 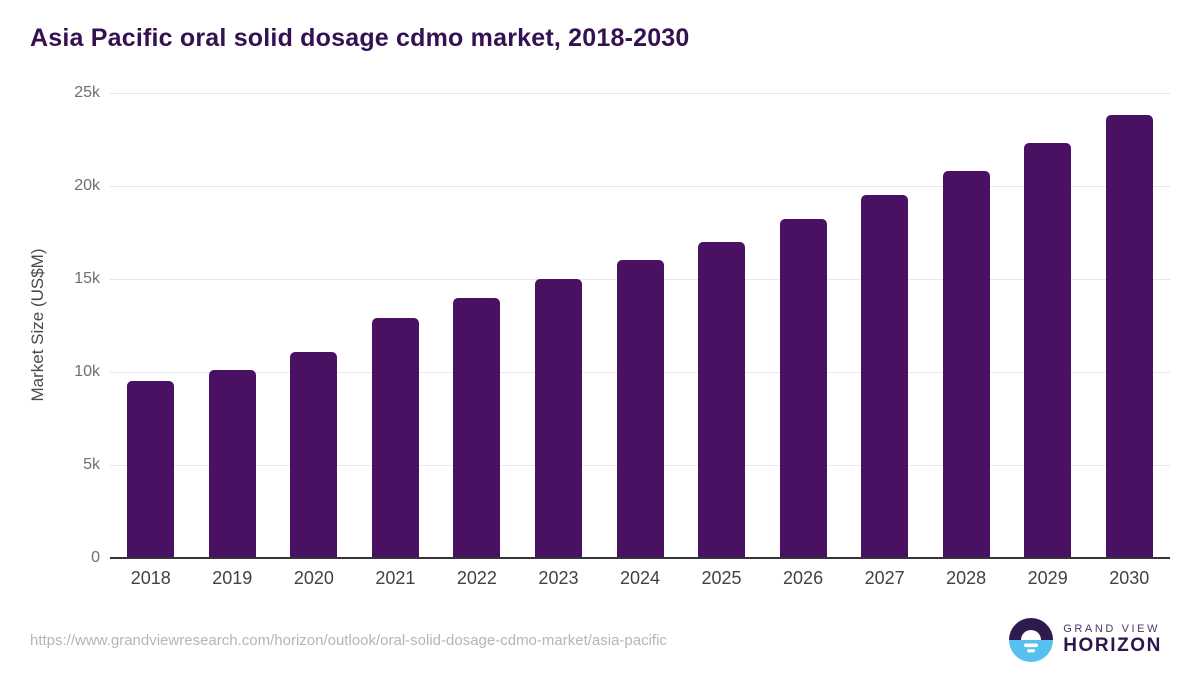 I want to click on bar-2029, so click(x=1048, y=350).